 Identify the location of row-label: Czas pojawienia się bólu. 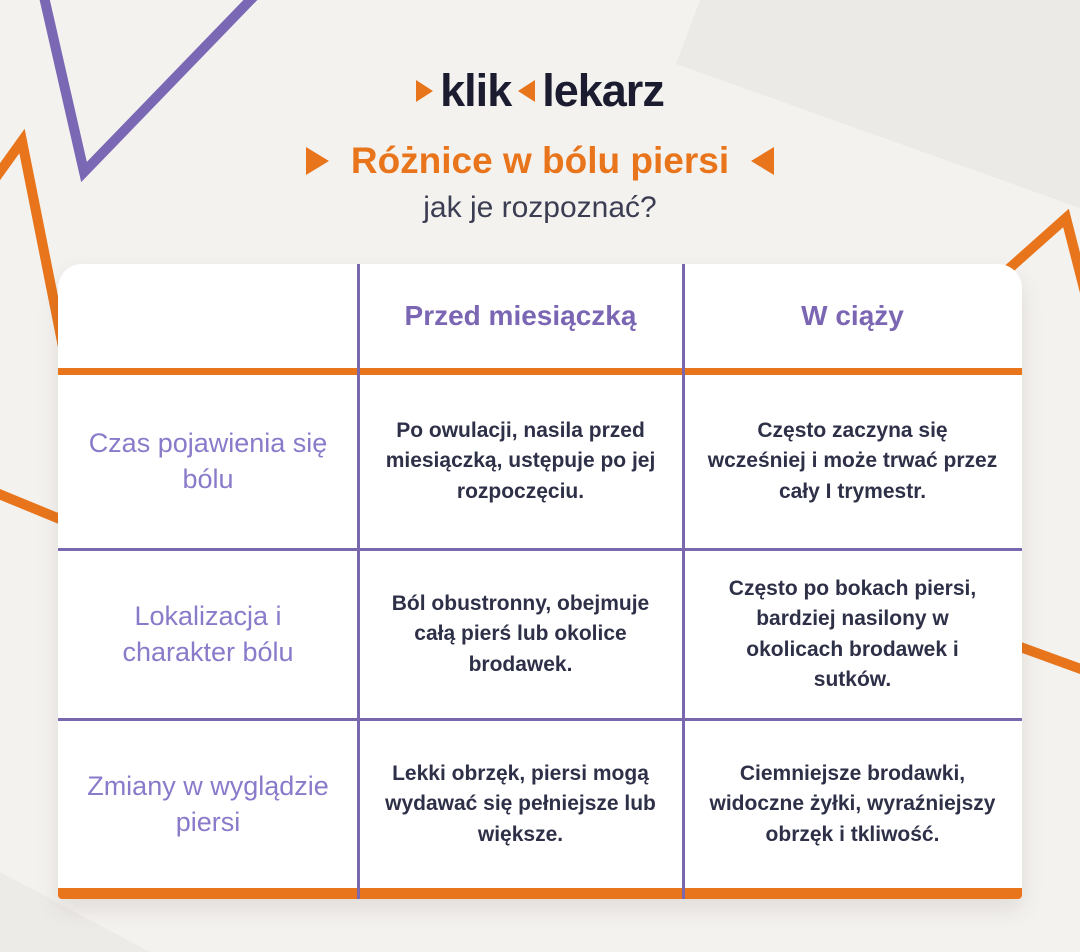
(208, 461).